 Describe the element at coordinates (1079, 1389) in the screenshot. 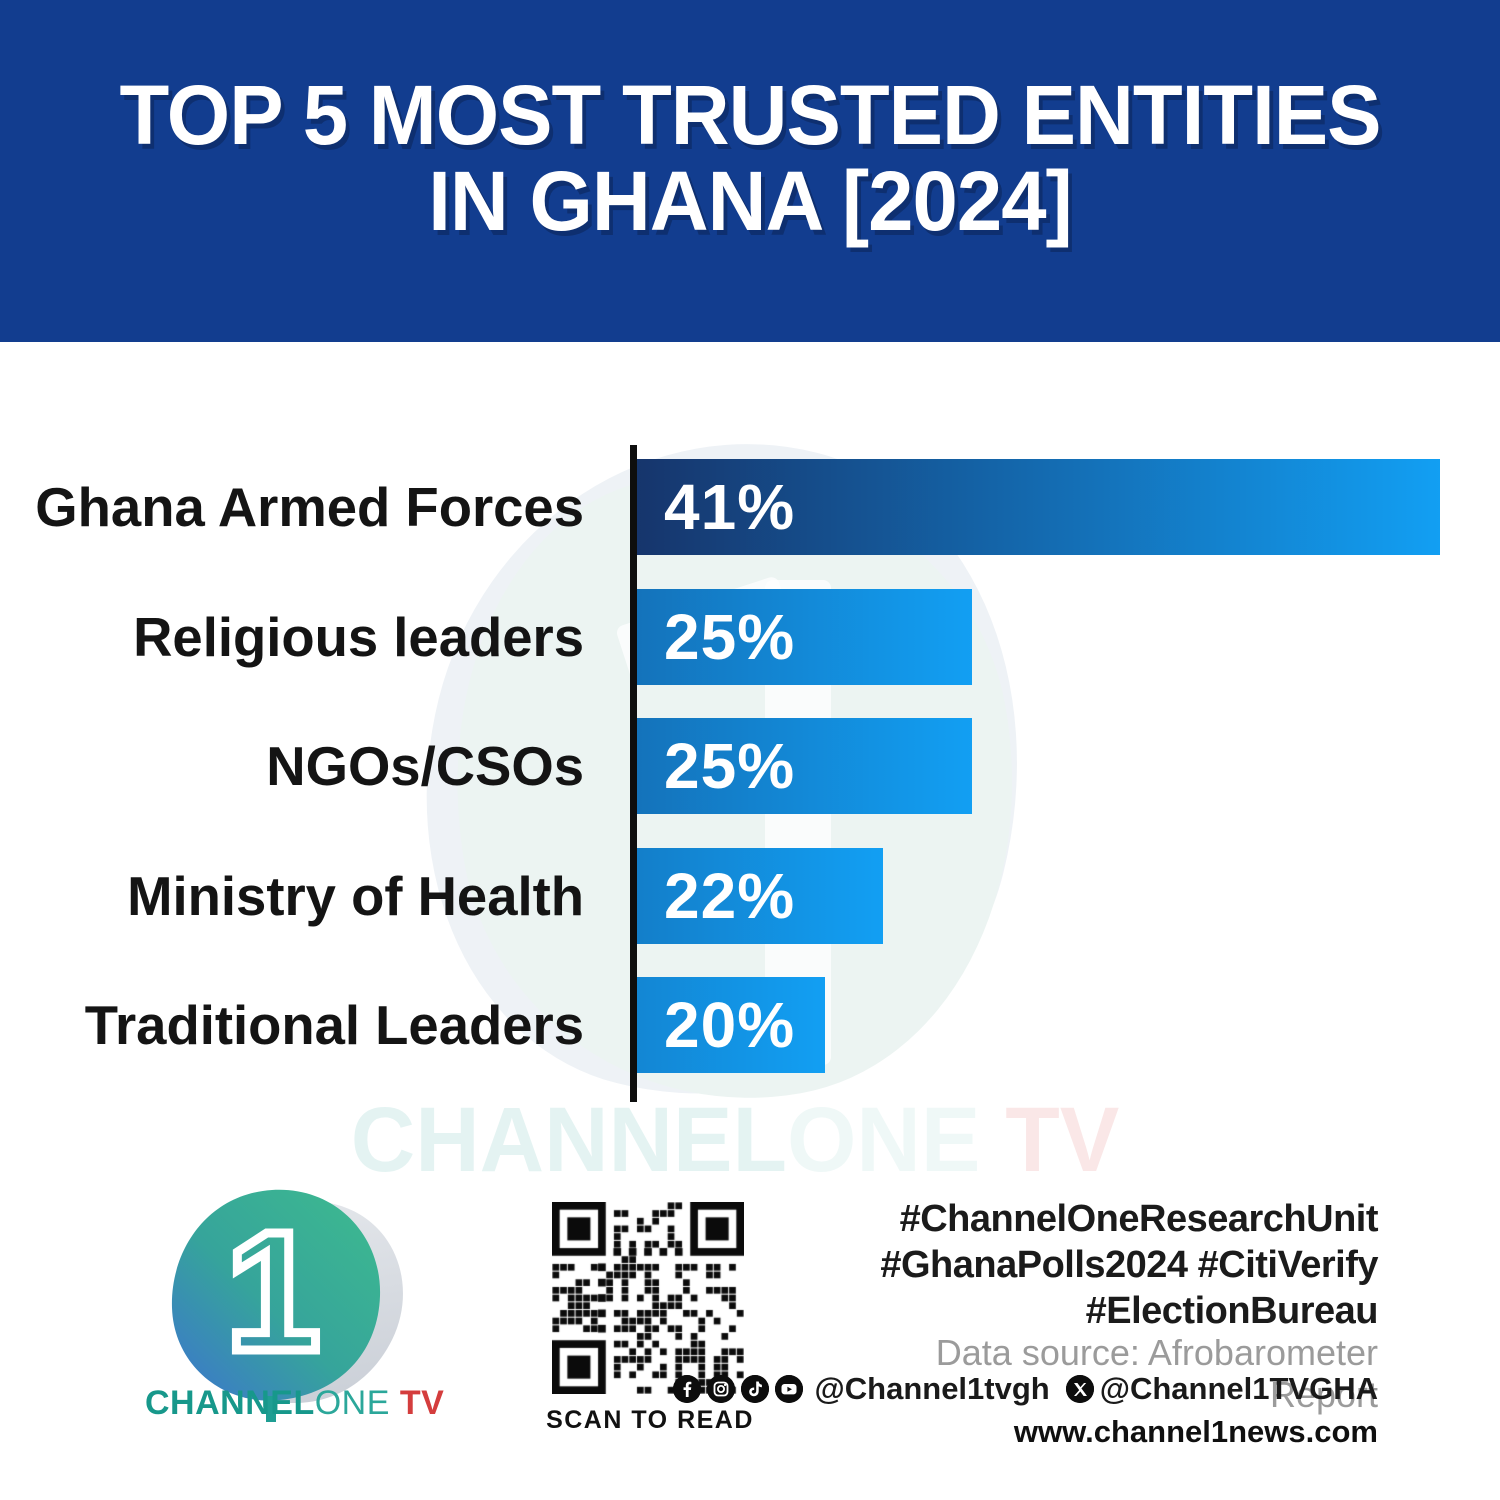

I see `x-twitter-icon` at that location.